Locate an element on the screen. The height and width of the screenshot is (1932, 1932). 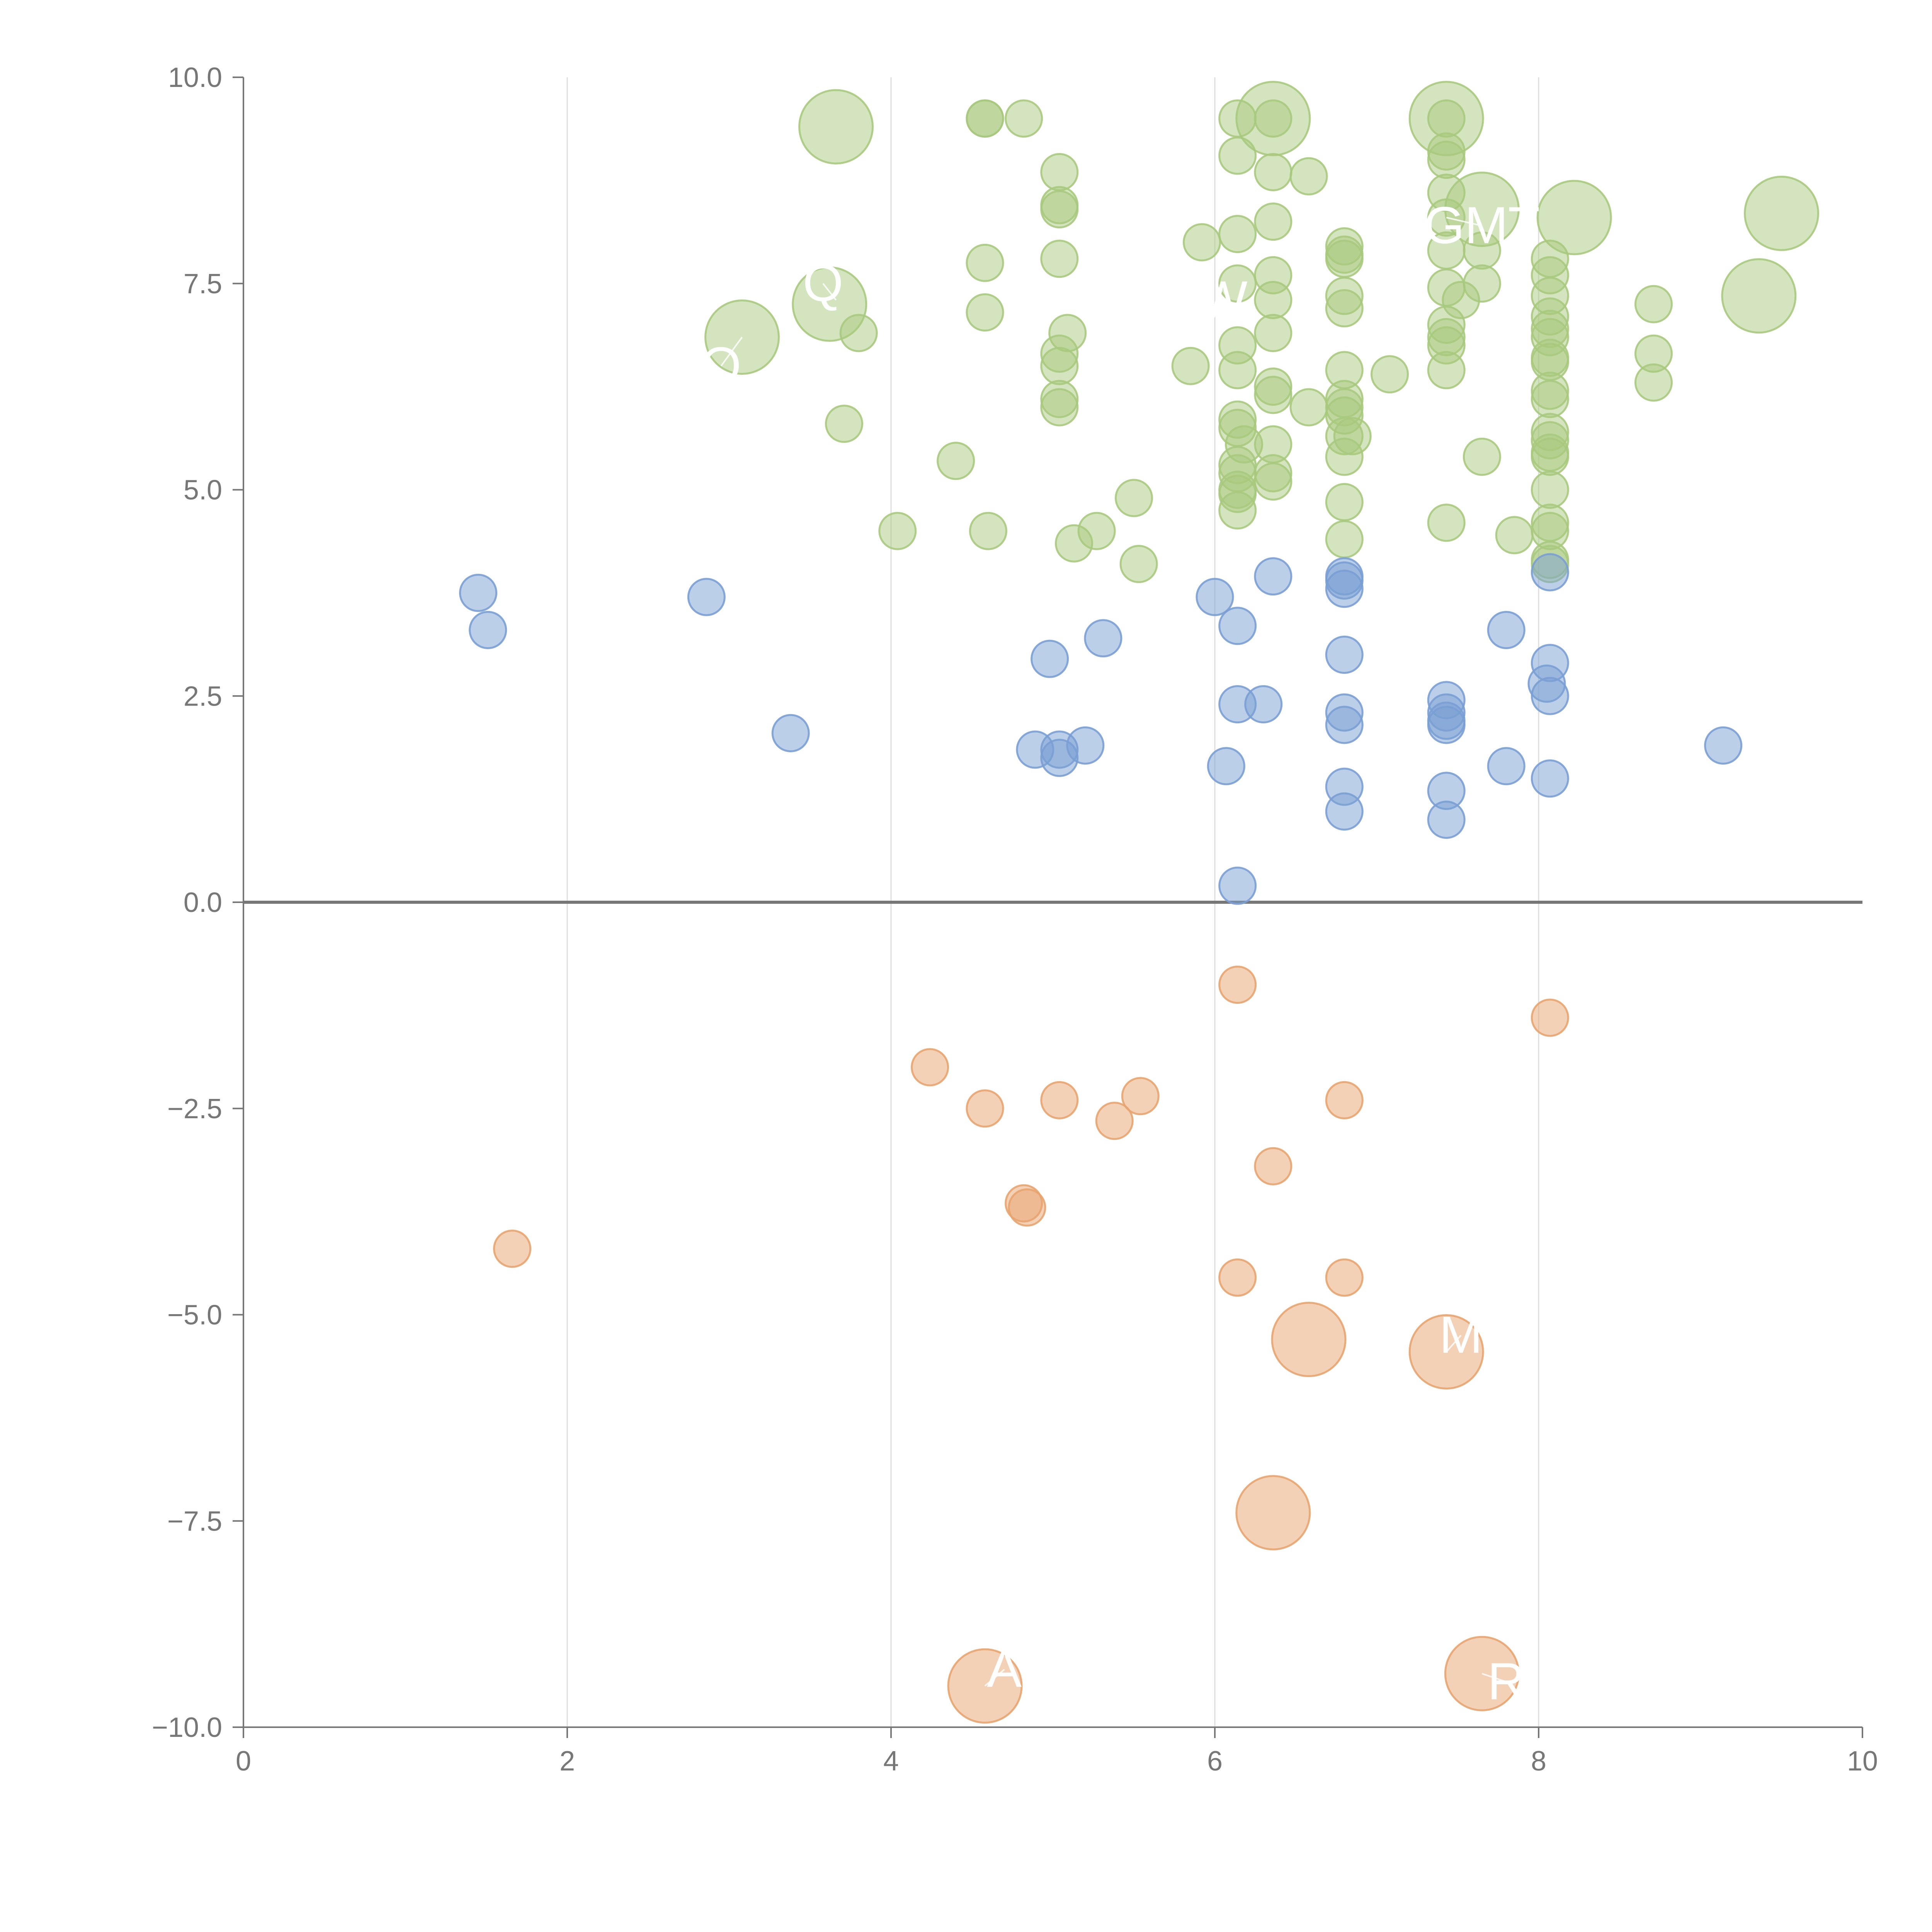
x-tick-label: 6 is located at coordinates (1215, 1761).